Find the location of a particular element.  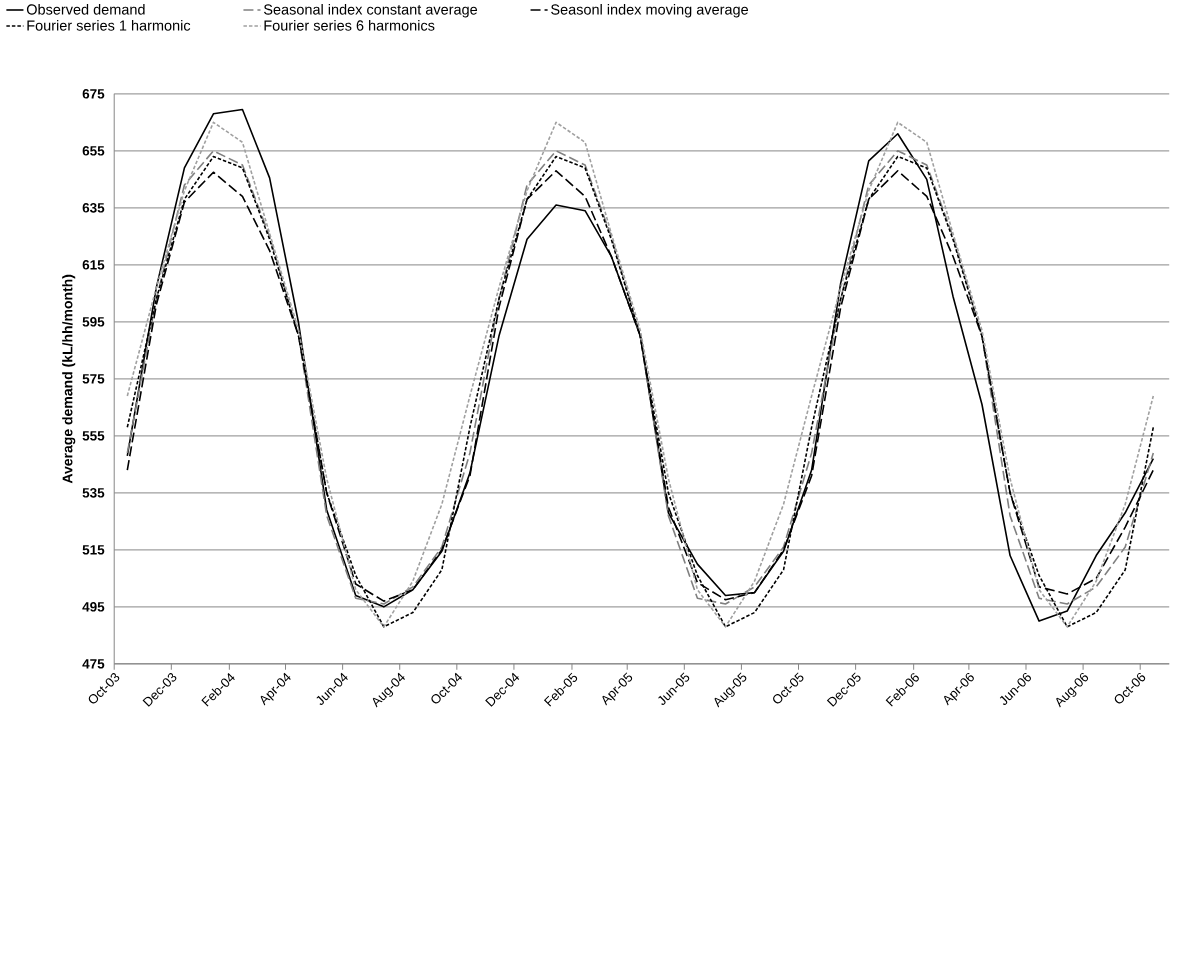

y-tick-label: 675 is located at coordinates (93, 94).